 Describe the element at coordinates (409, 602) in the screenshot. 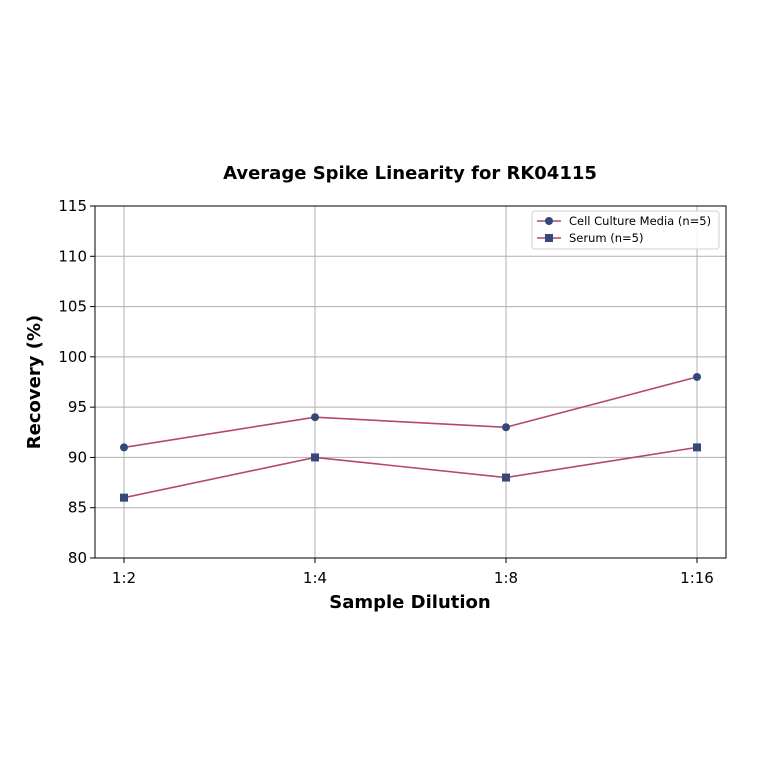

I see `x-axis-label: Sample Dilution` at that location.